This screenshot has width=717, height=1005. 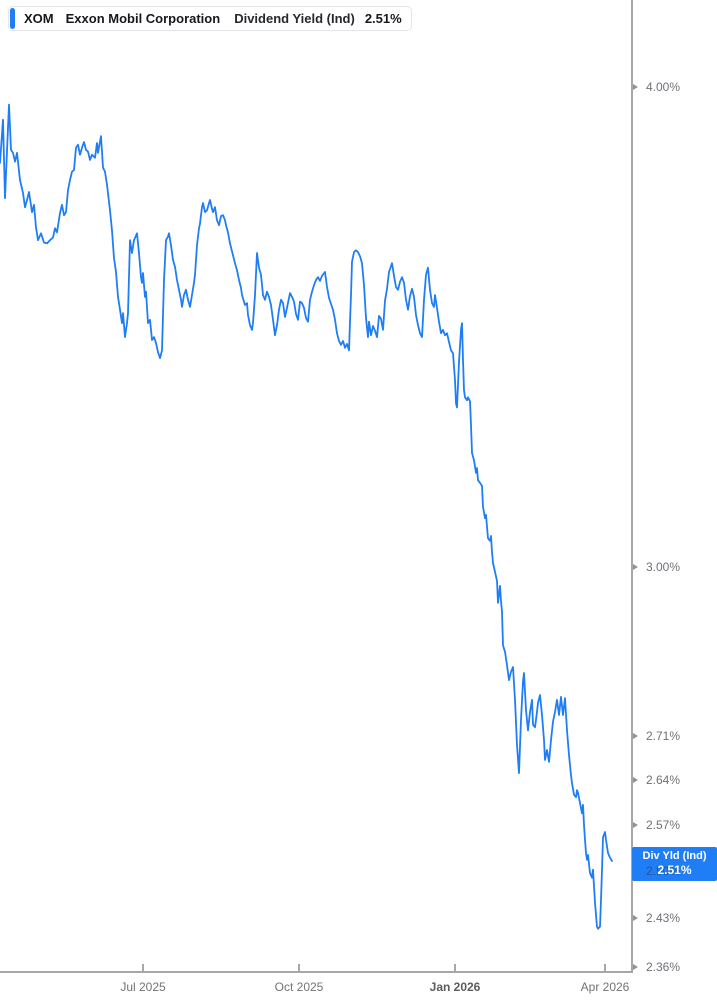 What do you see at coordinates (663, 824) in the screenshot?
I see `y-tick-label: 2.57%` at bounding box center [663, 824].